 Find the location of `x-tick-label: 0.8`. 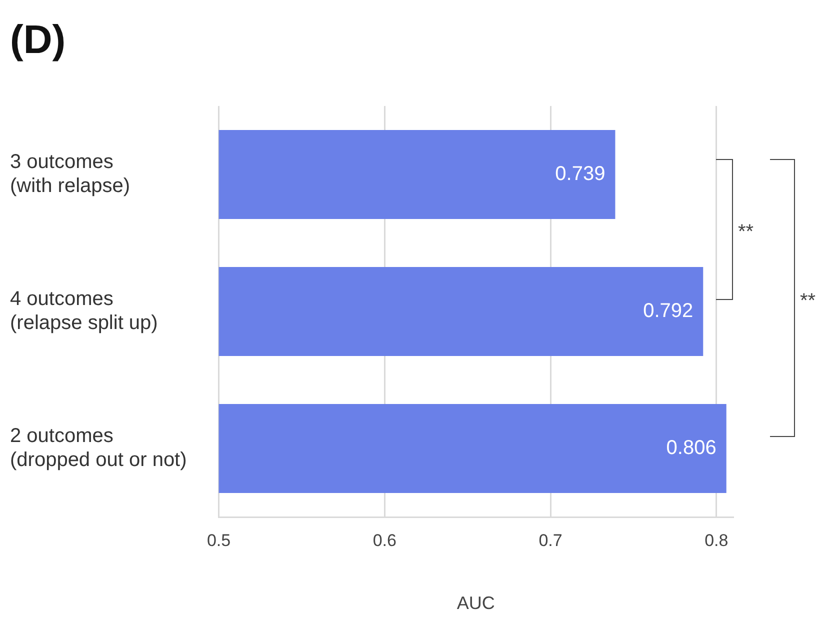

x-tick-label: 0.8 is located at coordinates (716, 540).